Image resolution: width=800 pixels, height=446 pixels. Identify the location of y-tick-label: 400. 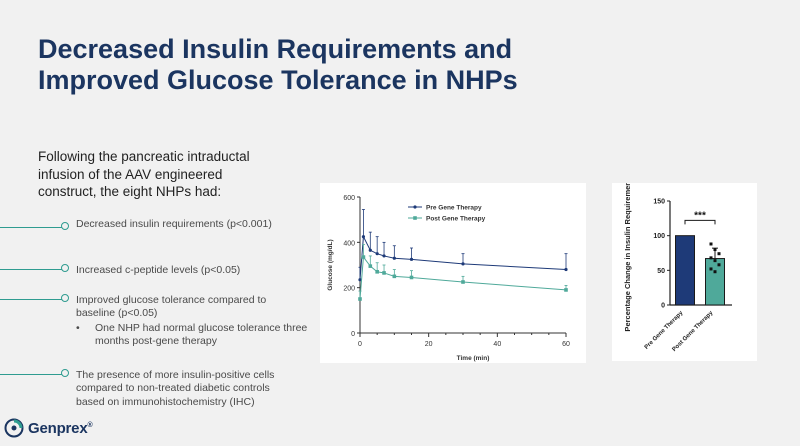
(349, 243).